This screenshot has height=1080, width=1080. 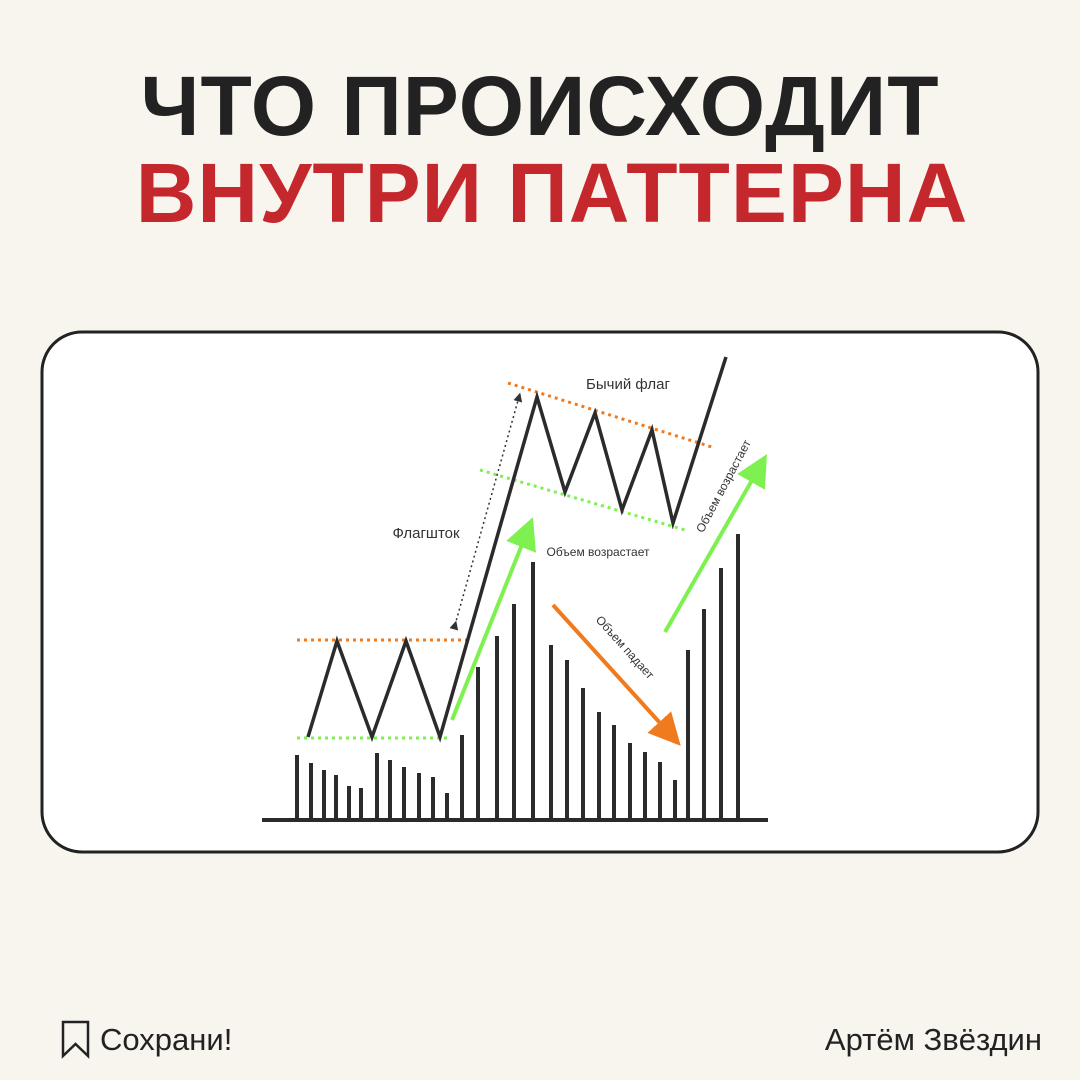 I want to click on volume-bars, so click(x=515, y=678).